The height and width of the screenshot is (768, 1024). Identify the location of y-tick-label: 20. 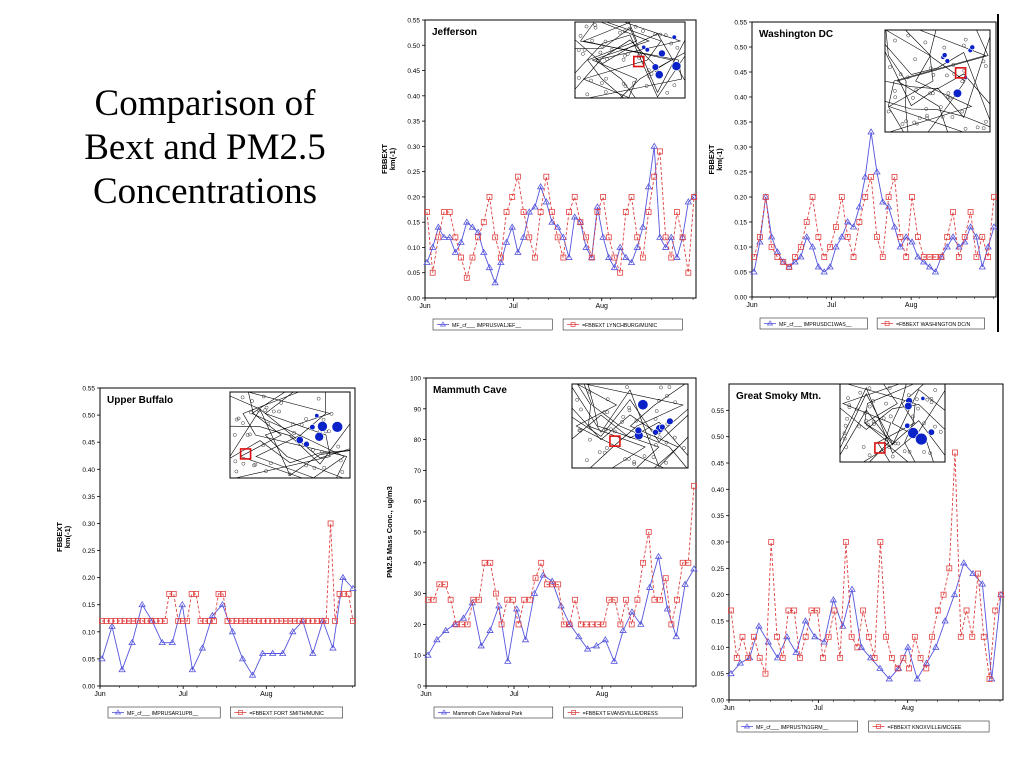
(418, 625).